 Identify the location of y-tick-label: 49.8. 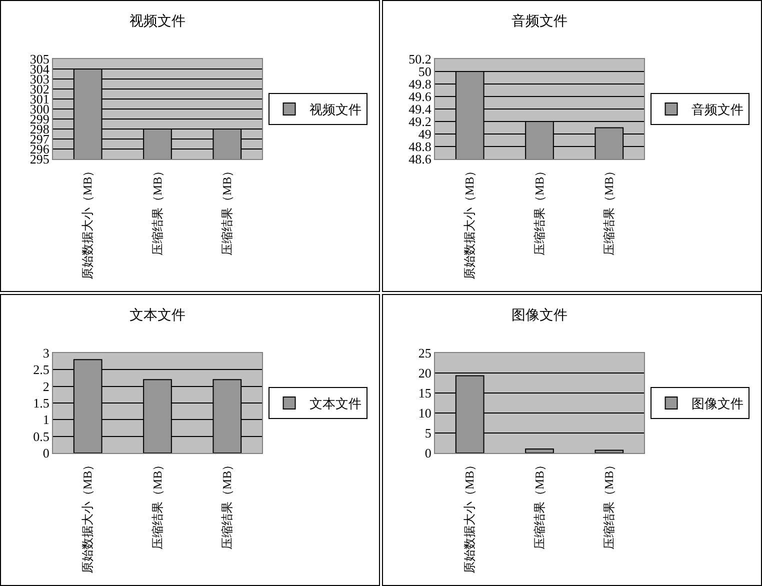
(420, 84).